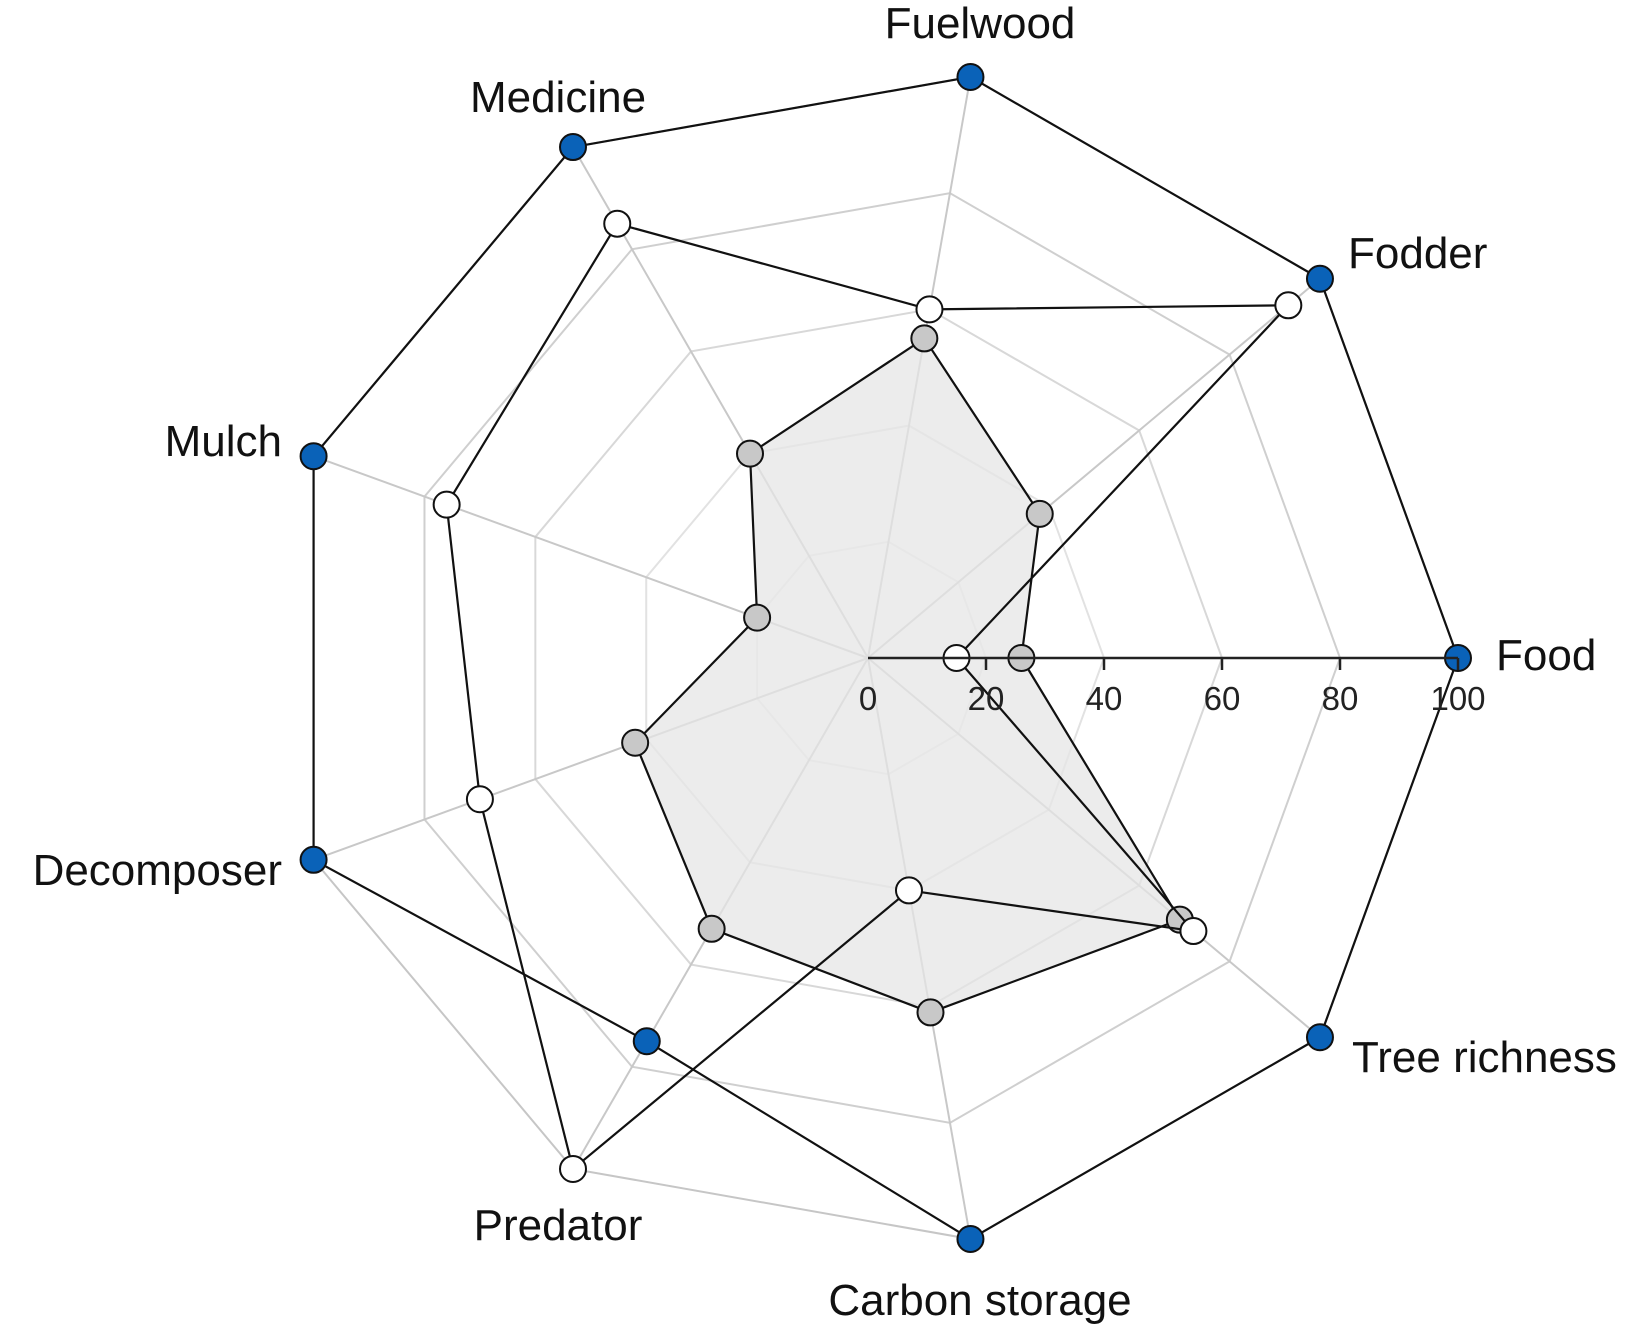  What do you see at coordinates (1340, 698) in the screenshot?
I see `radial-tick-label: 80` at bounding box center [1340, 698].